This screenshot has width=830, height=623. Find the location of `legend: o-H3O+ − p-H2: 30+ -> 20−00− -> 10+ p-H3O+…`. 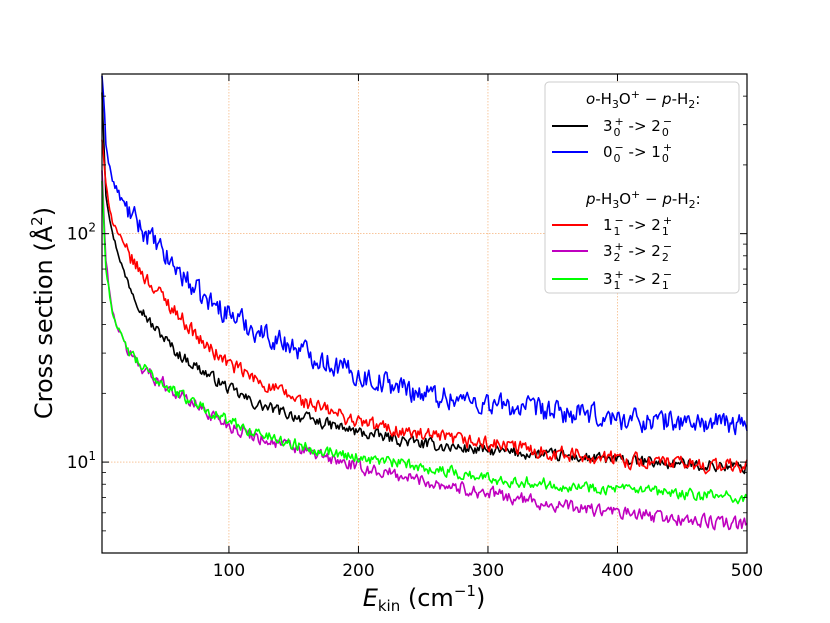

legend: o-H3O+ − p-H2: 30+ -> 20−00− -> 10+ p-H3O+… is located at coordinates (642, 187).